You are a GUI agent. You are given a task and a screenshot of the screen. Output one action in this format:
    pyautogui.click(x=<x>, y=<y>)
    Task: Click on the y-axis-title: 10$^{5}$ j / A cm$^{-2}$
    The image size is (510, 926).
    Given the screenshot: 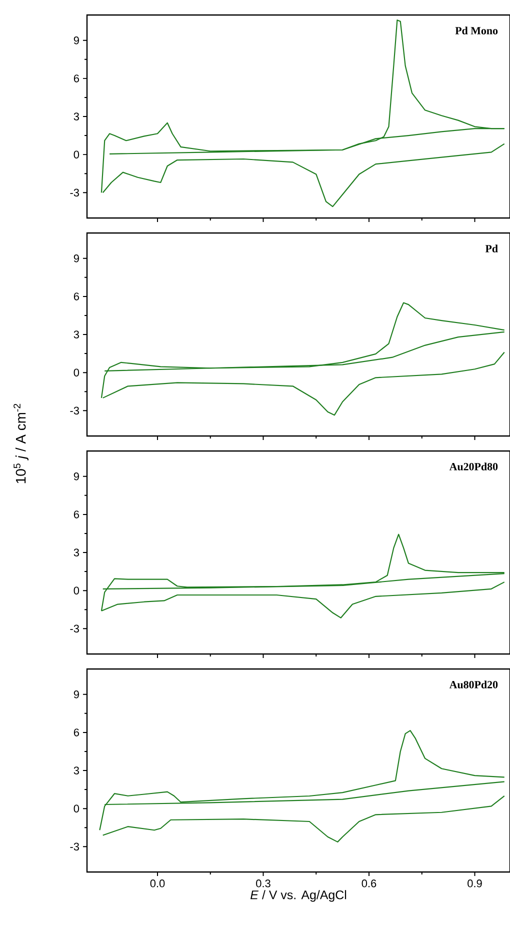 What is the action you would take?
    pyautogui.click(x=21, y=444)
    